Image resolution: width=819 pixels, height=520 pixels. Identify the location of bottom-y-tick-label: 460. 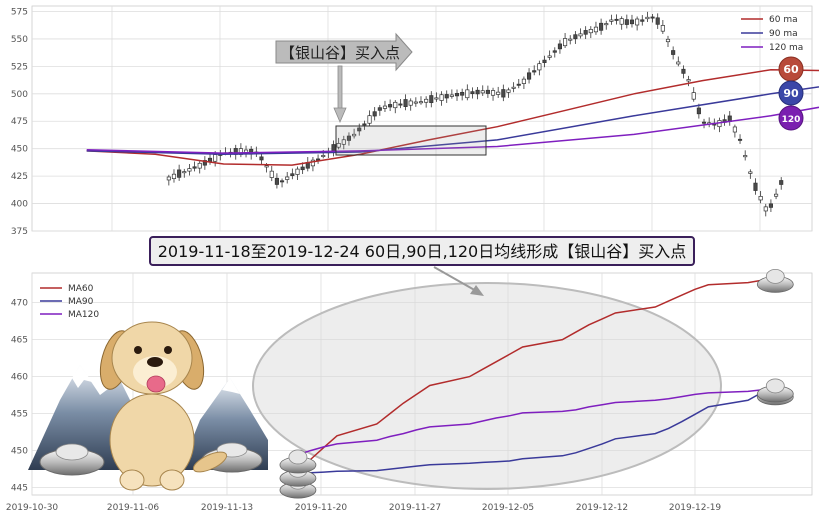
(19, 378).